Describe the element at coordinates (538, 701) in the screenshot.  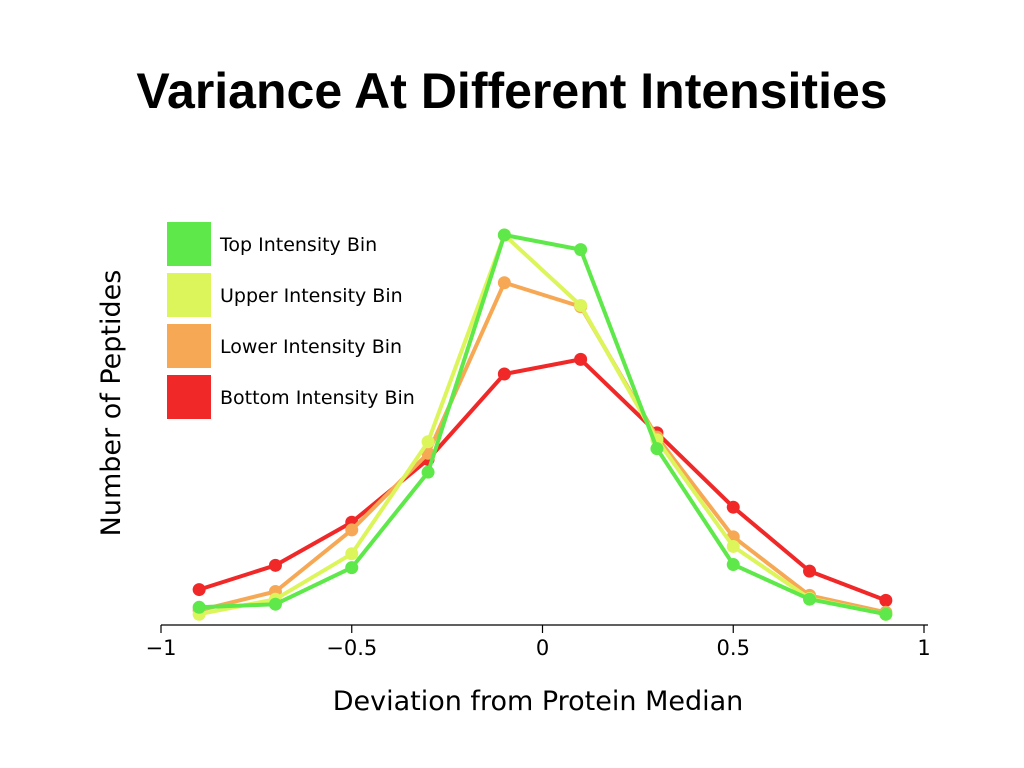
I see `x-axis-title: Deviation from Protein Median` at that location.